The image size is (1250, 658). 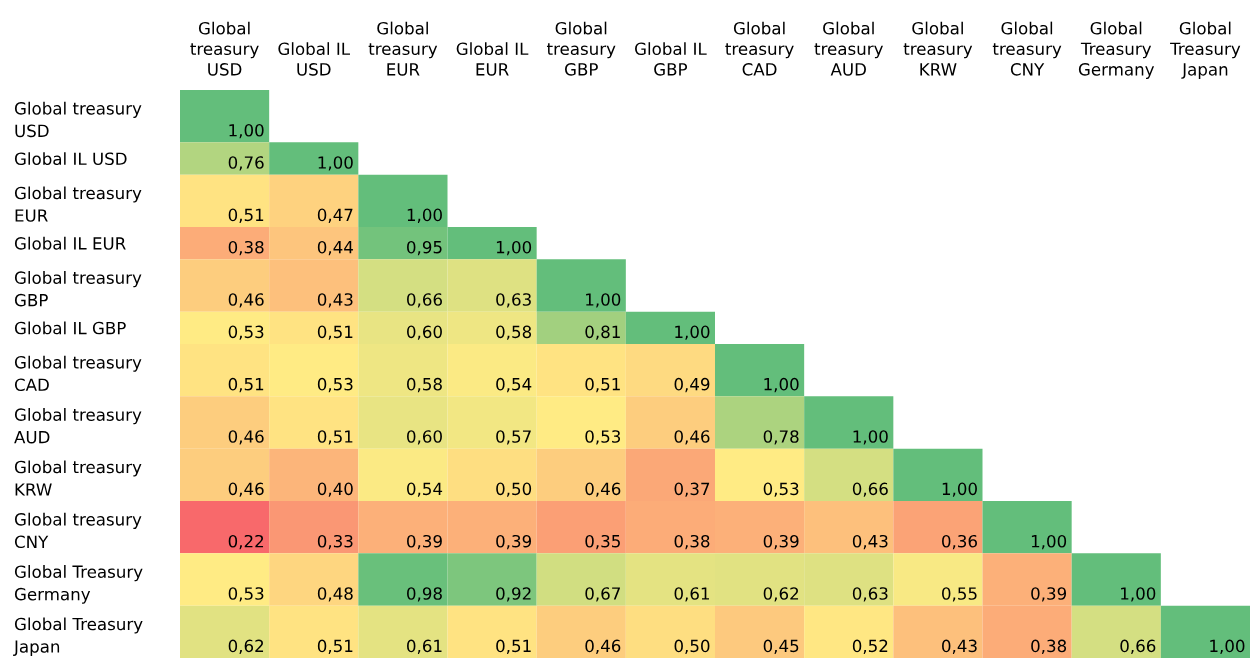 I want to click on x-tick-label: Global IL EUR, so click(x=492, y=59).